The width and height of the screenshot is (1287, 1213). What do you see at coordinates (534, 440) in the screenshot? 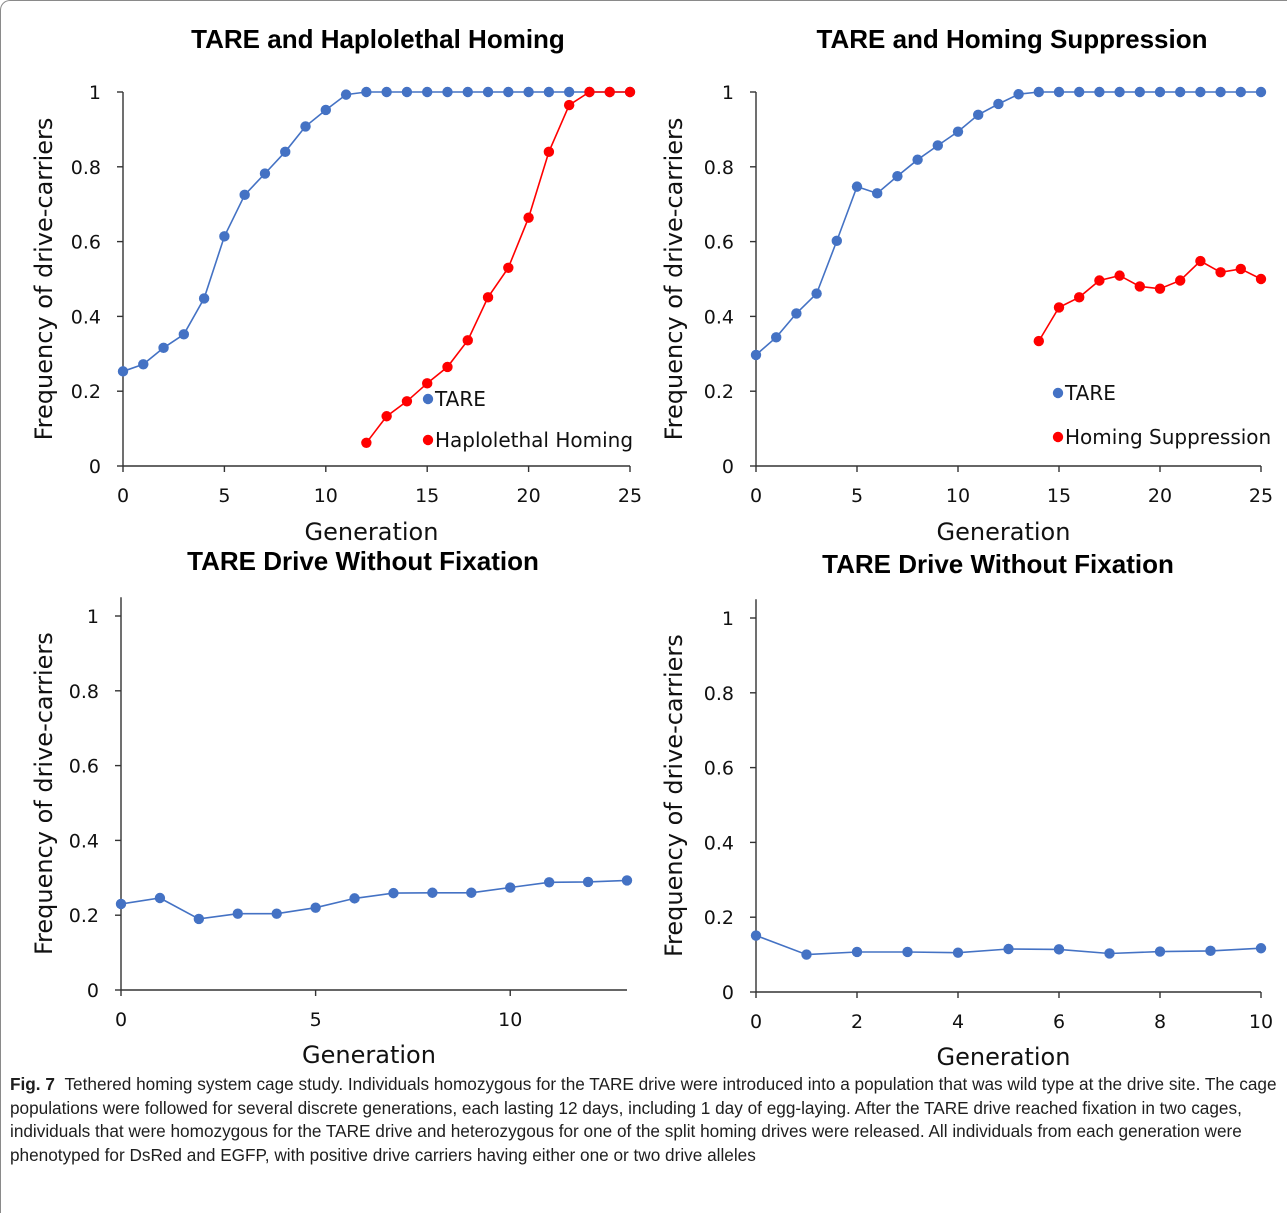
I see `legend-label: Haplolethal Homing` at bounding box center [534, 440].